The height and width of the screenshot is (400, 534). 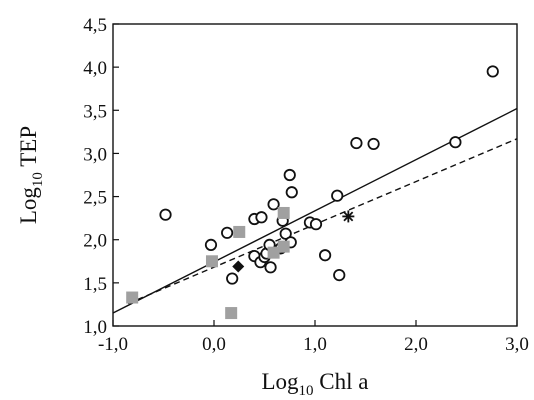 What do you see at coordinates (95, 111) in the screenshot?
I see `y-tick-label: 3,5` at bounding box center [95, 111].